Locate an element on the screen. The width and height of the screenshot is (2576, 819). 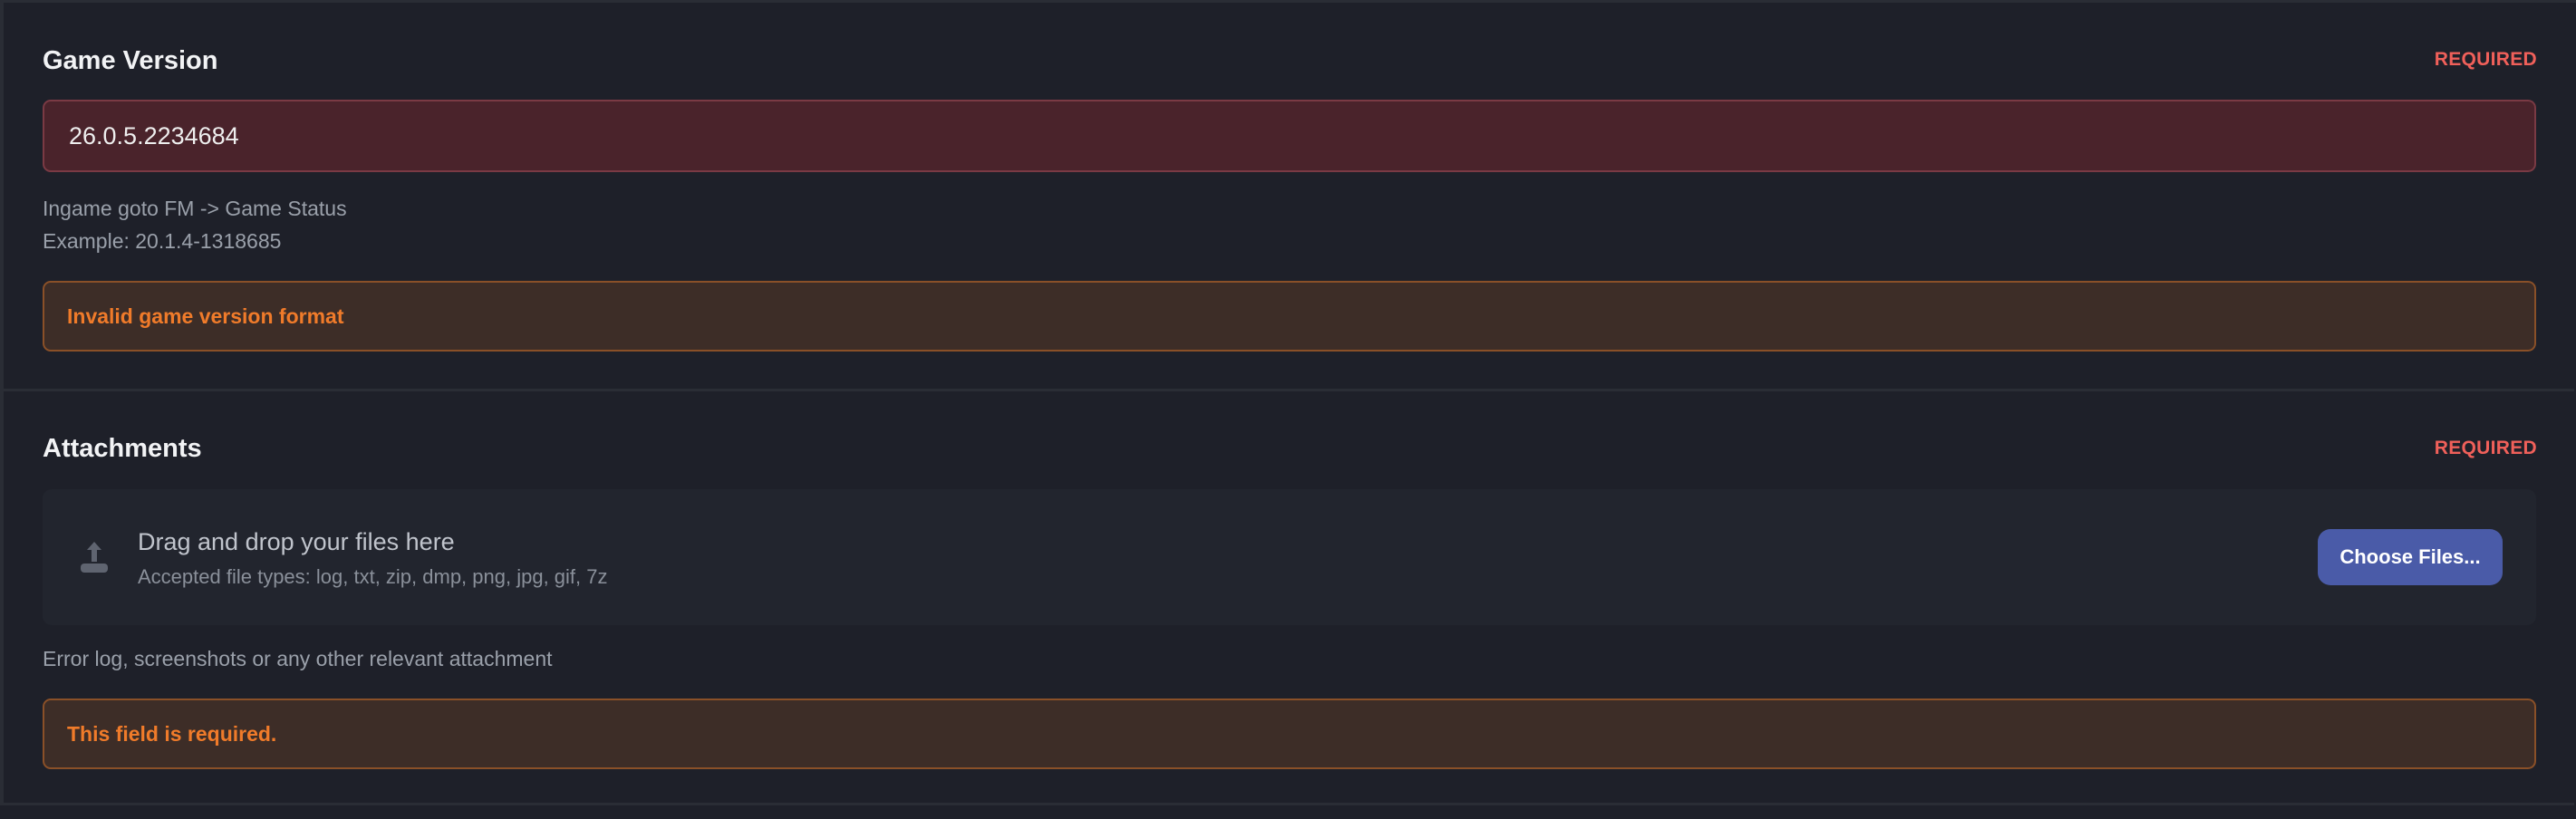
game-version-label: Game Version is located at coordinates (130, 61).